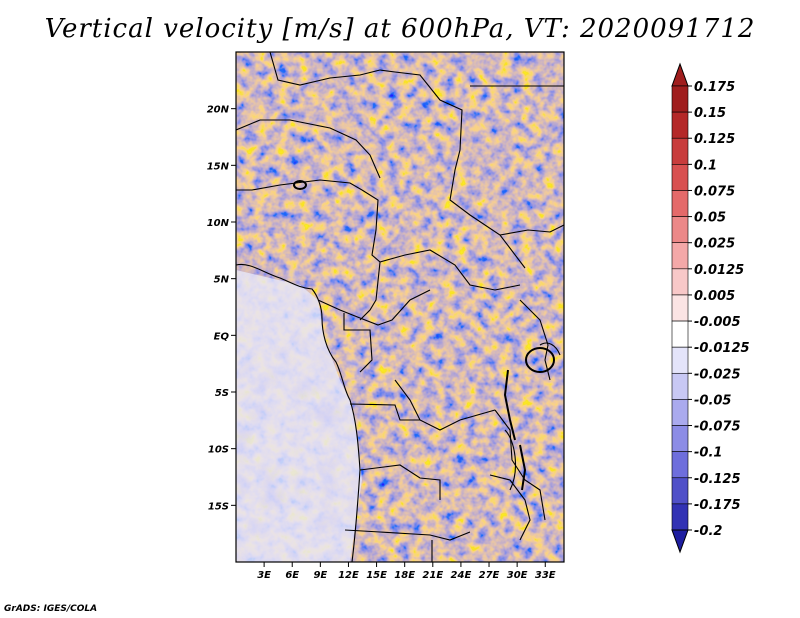  I want to click on lon-tick-label: 30E, so click(517, 575).